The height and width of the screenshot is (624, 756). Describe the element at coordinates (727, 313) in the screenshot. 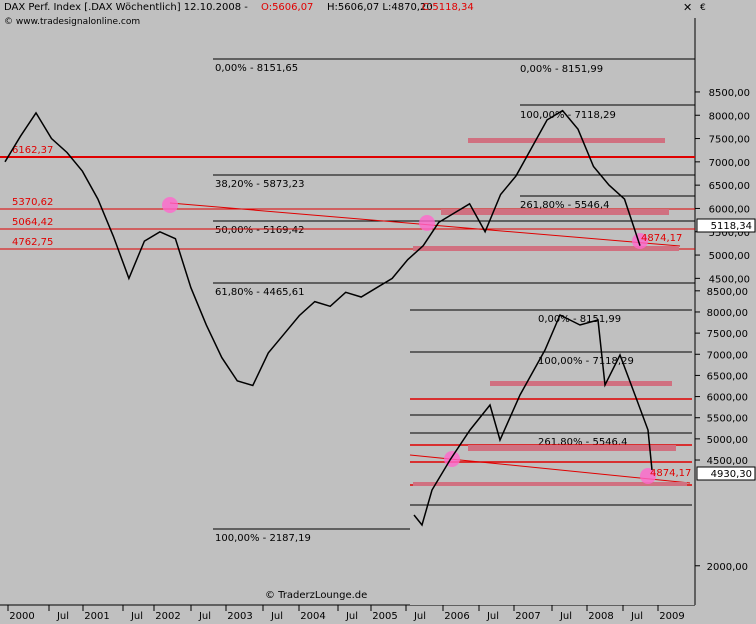

I see `inset-y-tick-label: 8000,00` at that location.